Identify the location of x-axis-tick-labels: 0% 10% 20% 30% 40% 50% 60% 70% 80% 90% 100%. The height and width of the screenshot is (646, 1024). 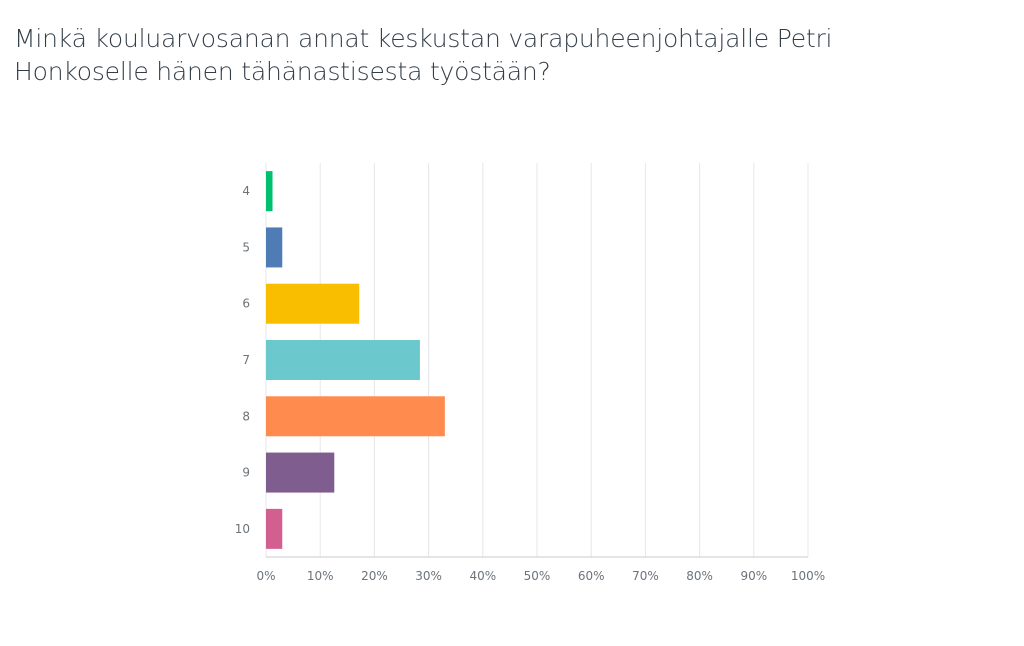
(540, 576).